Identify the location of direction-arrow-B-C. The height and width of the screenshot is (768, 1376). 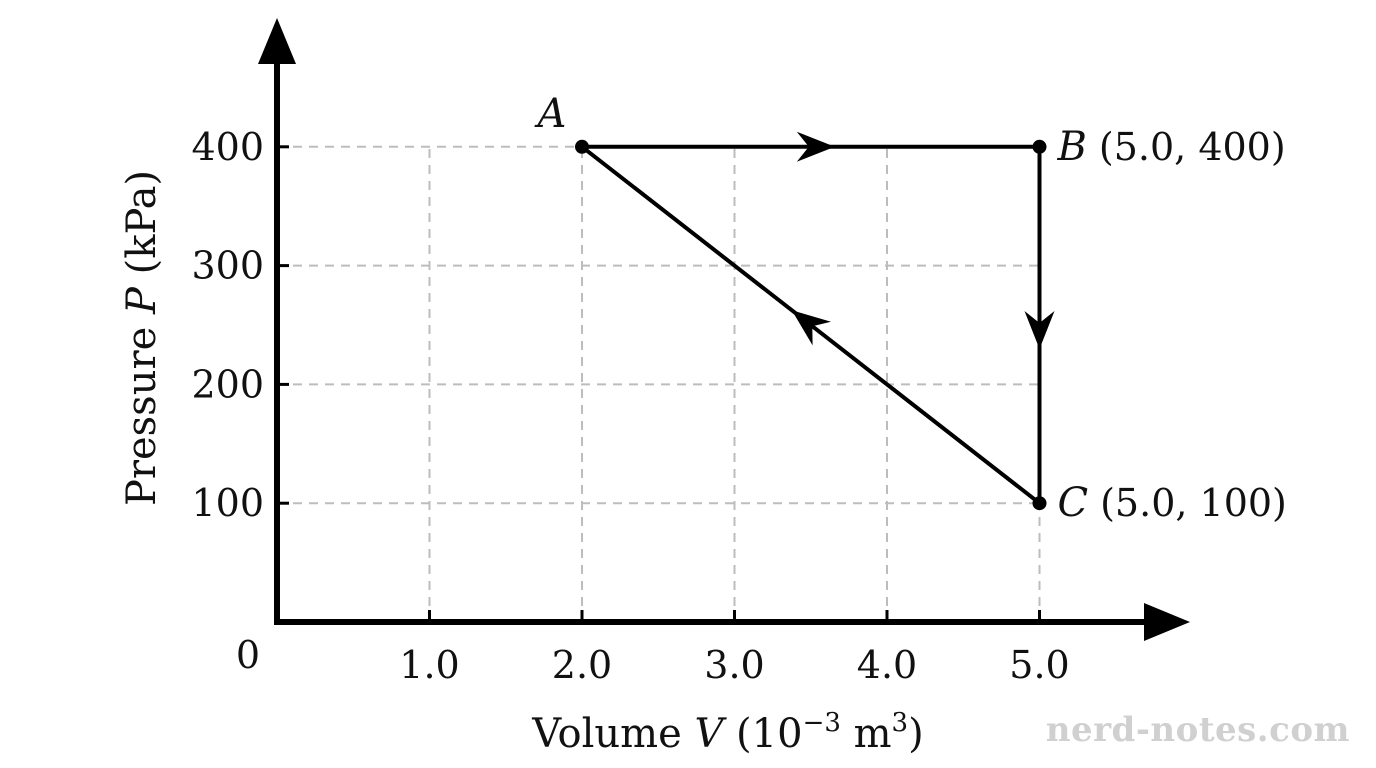
(1039, 330).